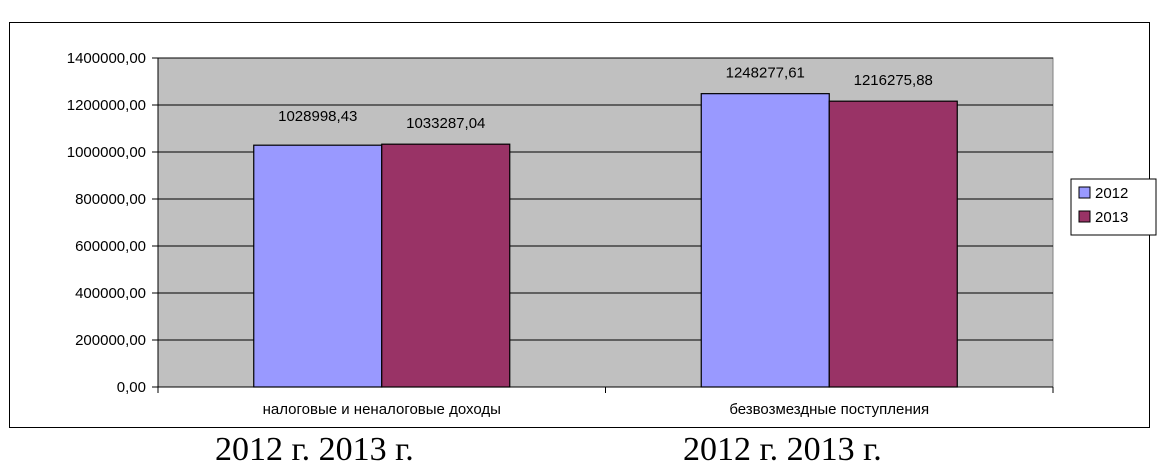 The width and height of the screenshot is (1159, 474). Describe the element at coordinates (106, 152) in the screenshot. I see `y-tick-label: 1000000,00` at that location.